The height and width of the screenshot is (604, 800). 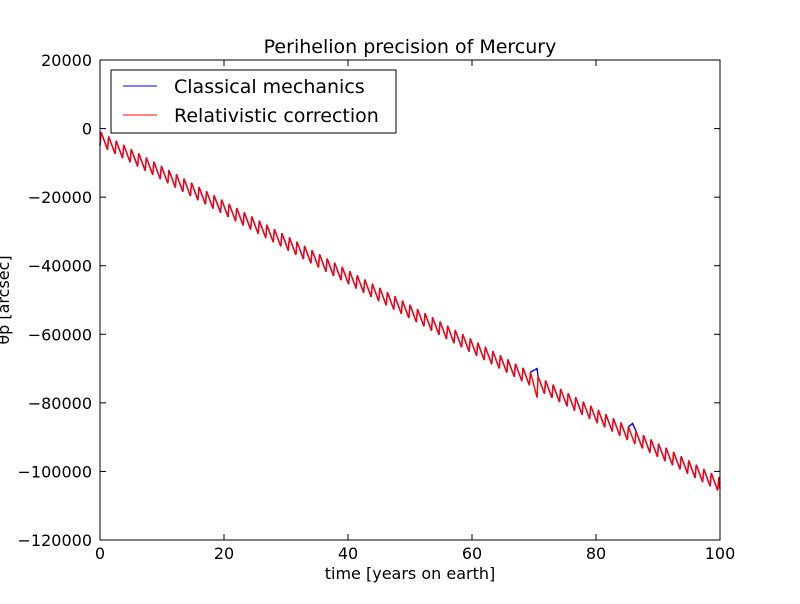 What do you see at coordinates (55, 471) in the screenshot?
I see `y-tick-label: −100000` at bounding box center [55, 471].